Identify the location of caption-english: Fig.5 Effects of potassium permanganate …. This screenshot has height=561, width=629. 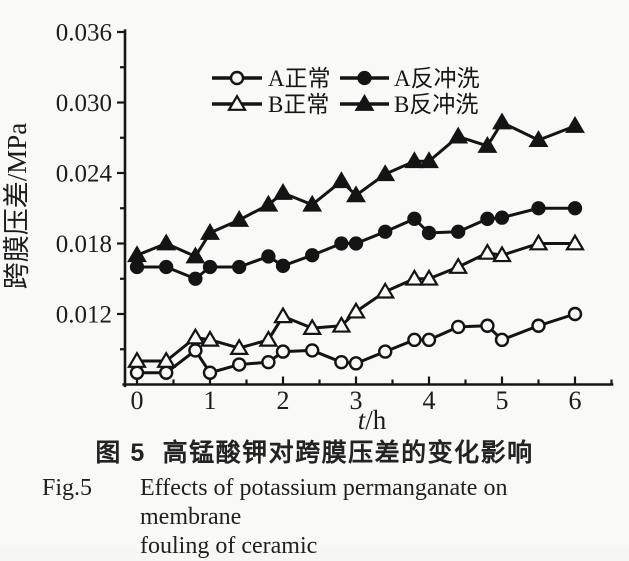
(324, 517).